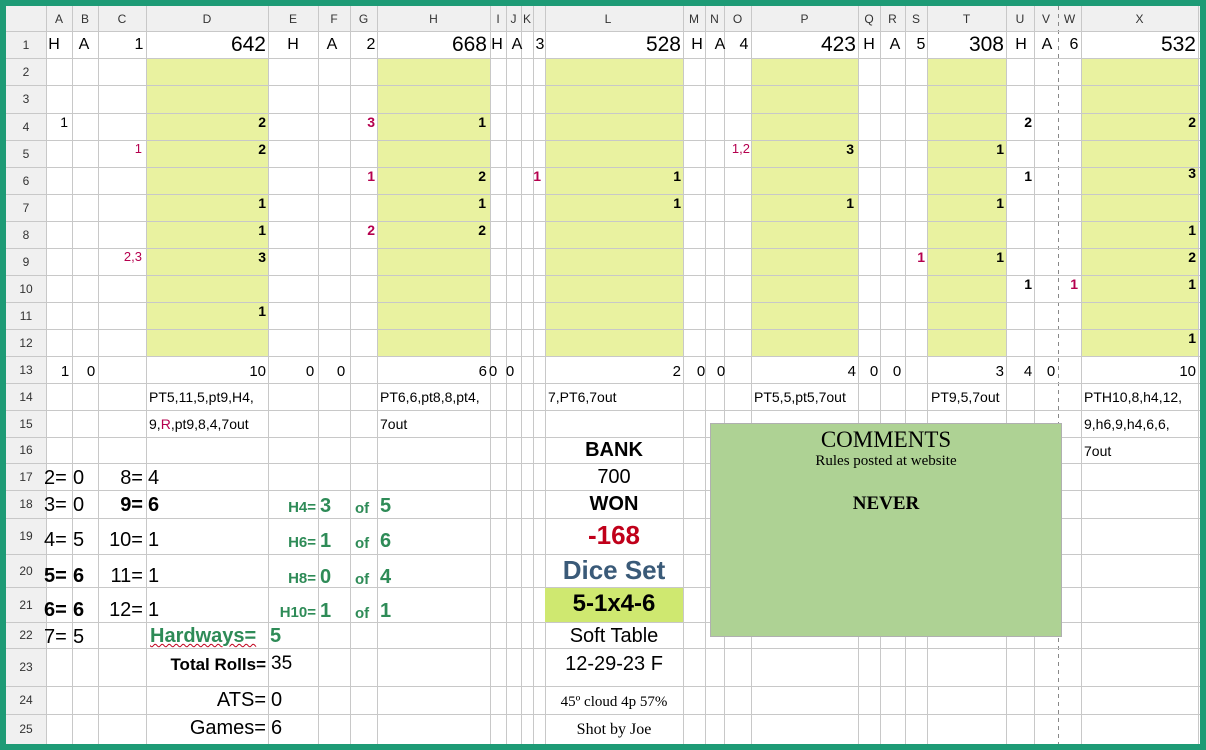 The image size is (1206, 750). What do you see at coordinates (302, 578) in the screenshot?
I see `hardway-label: H8=` at bounding box center [302, 578].